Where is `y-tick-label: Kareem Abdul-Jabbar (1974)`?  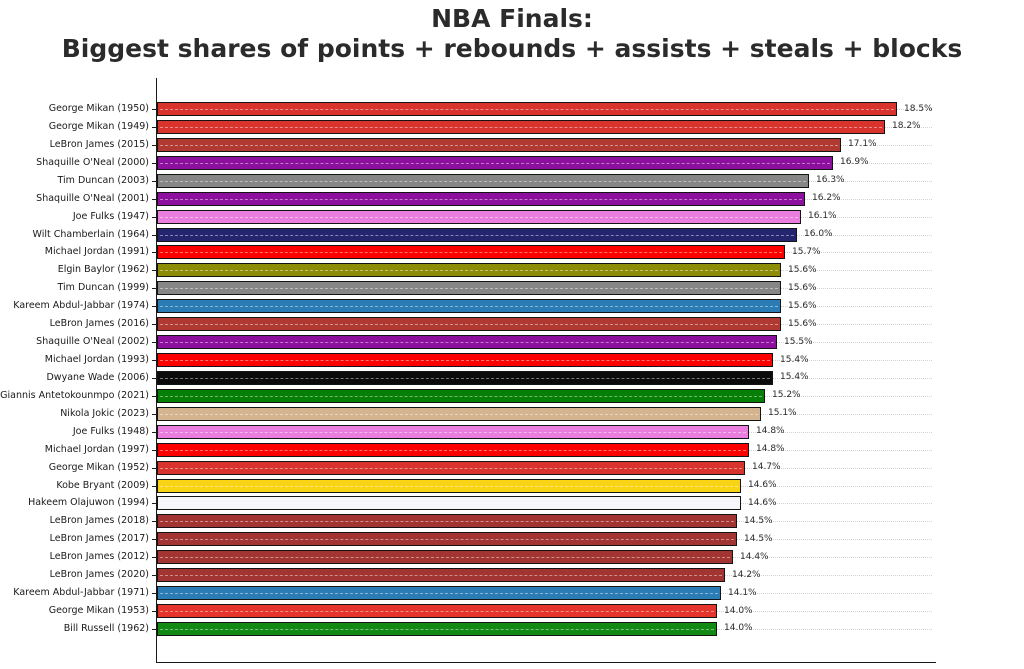
y-tick-label: Kareem Abdul-Jabbar (1974) is located at coordinates (81, 306).